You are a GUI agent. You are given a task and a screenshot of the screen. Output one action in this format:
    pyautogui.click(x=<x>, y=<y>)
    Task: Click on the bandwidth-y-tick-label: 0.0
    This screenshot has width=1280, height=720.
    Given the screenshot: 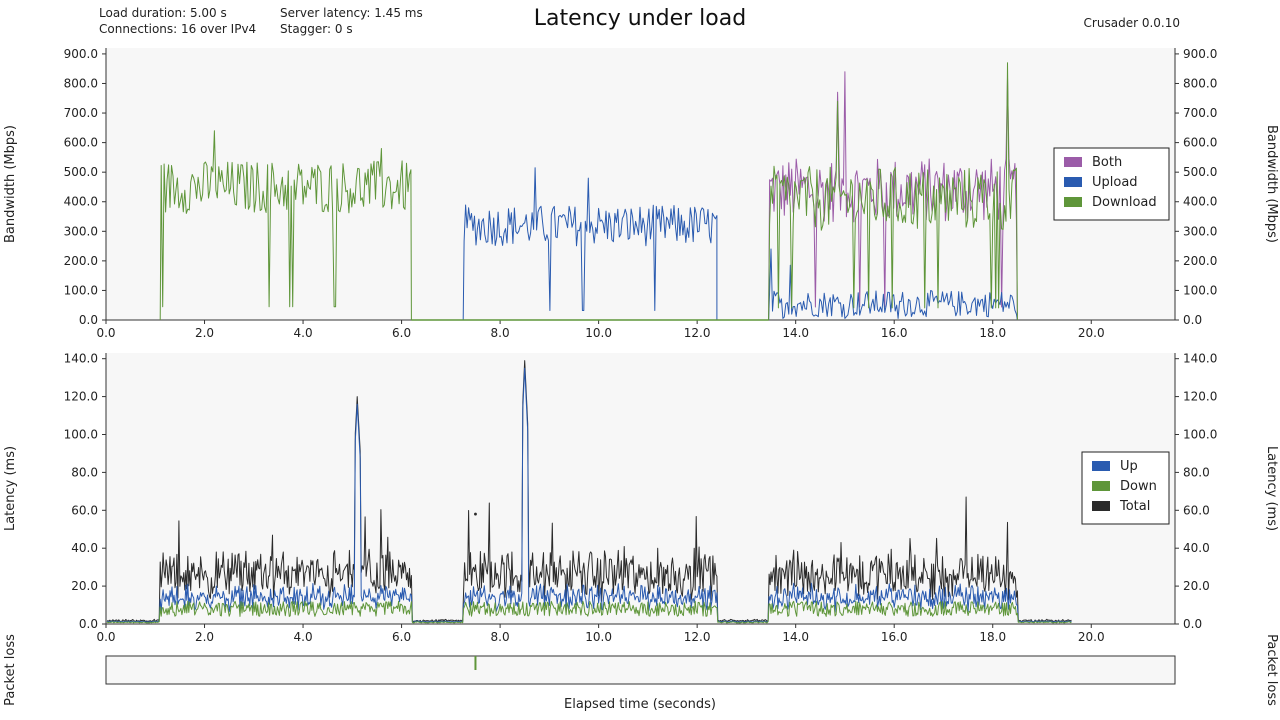 What is the action you would take?
    pyautogui.click(x=88, y=320)
    